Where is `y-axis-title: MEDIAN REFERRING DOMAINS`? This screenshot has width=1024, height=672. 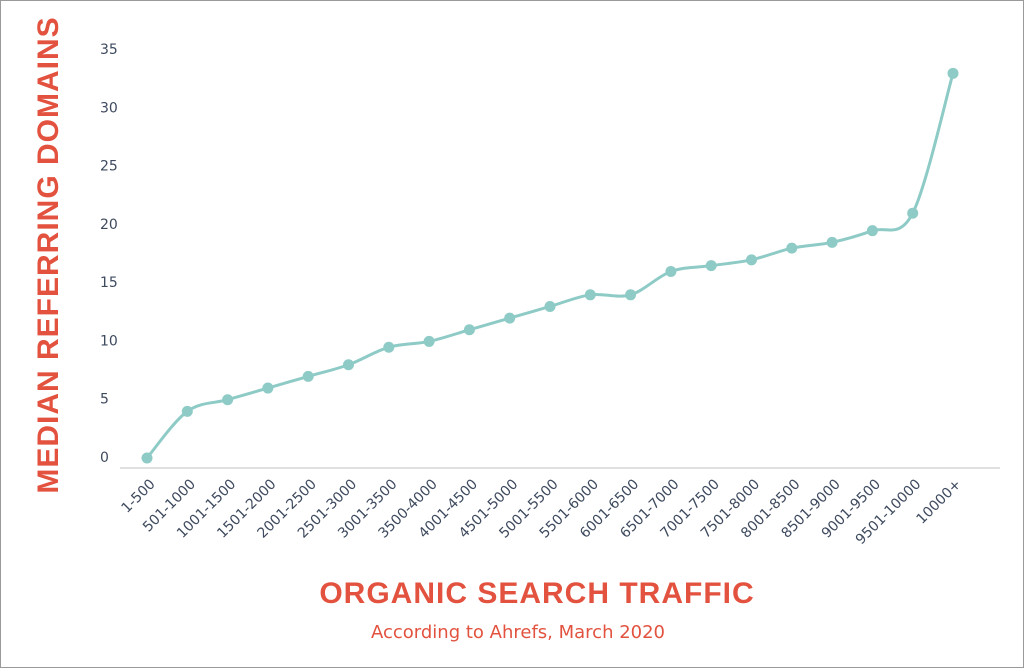
y-axis-title: MEDIAN REFERRING DOMAINS is located at coordinates (48, 254).